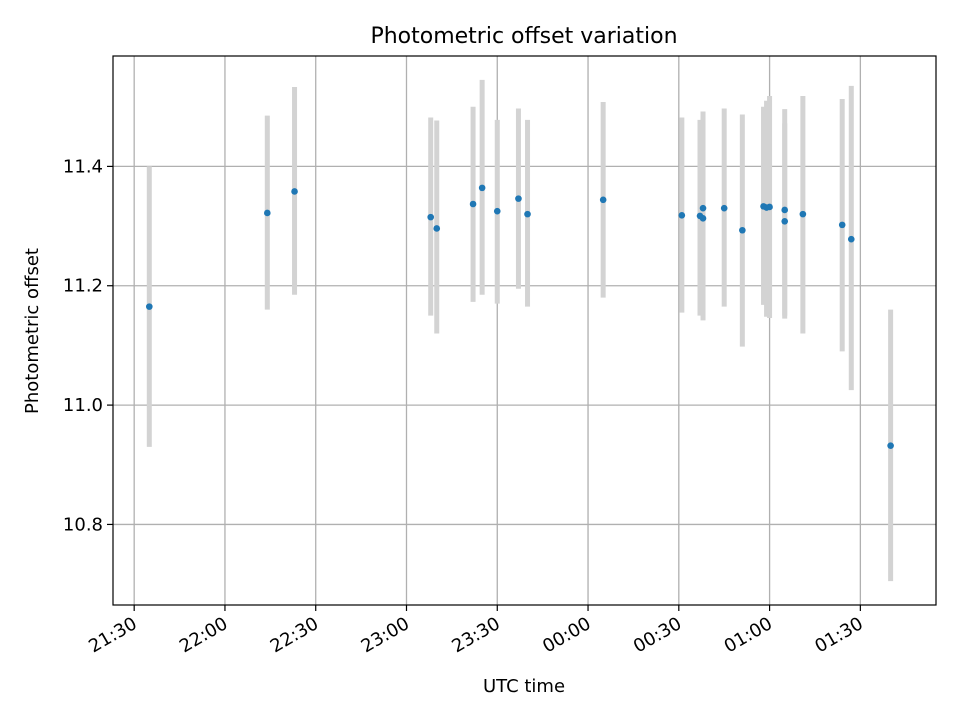 This screenshot has width=960, height=720. I want to click on y-tick-label: 11.0, so click(83, 405).